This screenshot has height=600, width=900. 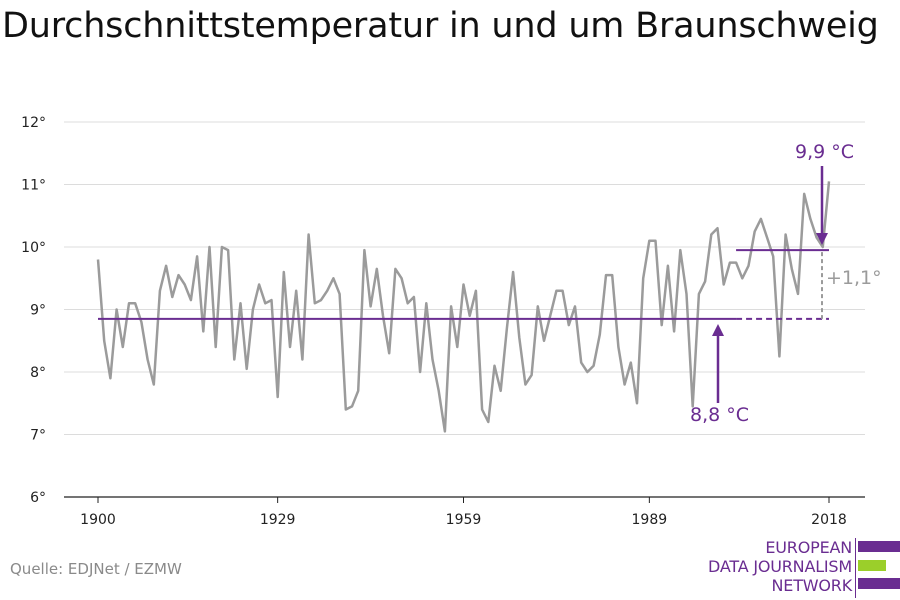 I want to click on source-note: Quelle: EDJNet / EZMW, so click(x=96, y=569).